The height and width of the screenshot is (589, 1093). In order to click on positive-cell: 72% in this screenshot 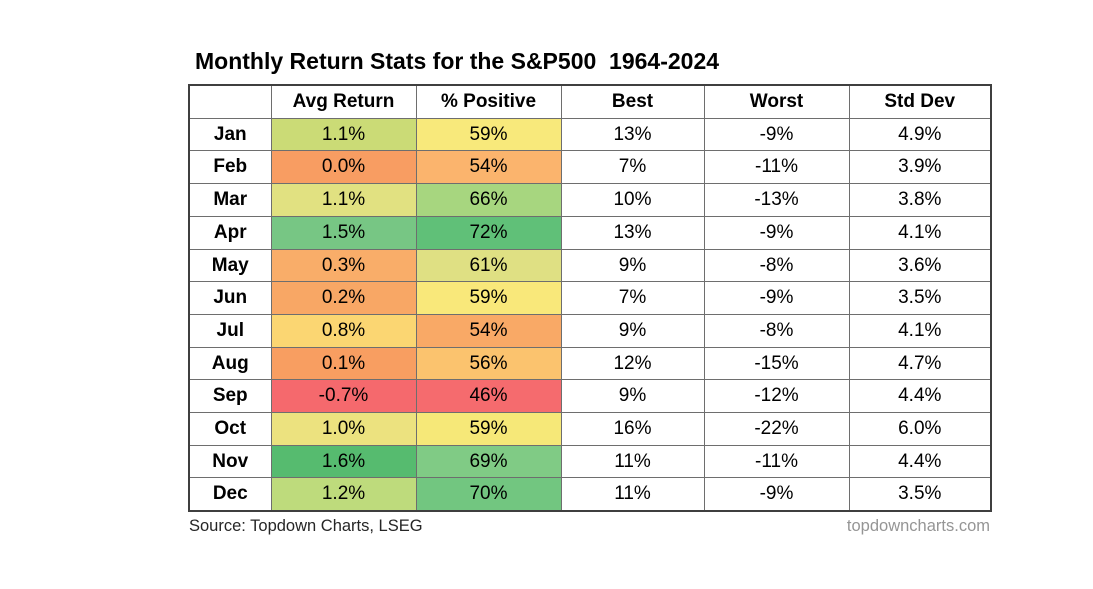, I will do `click(488, 232)`.